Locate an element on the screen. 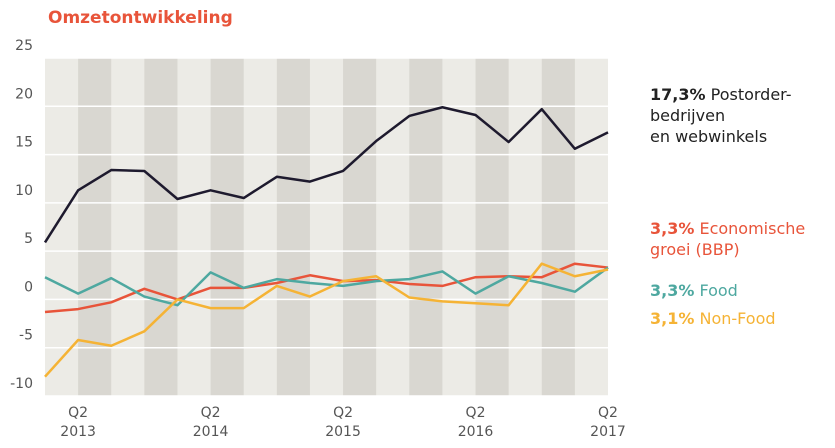 This screenshot has height=448, width=835. legend-value: 3,1% is located at coordinates (672, 318).